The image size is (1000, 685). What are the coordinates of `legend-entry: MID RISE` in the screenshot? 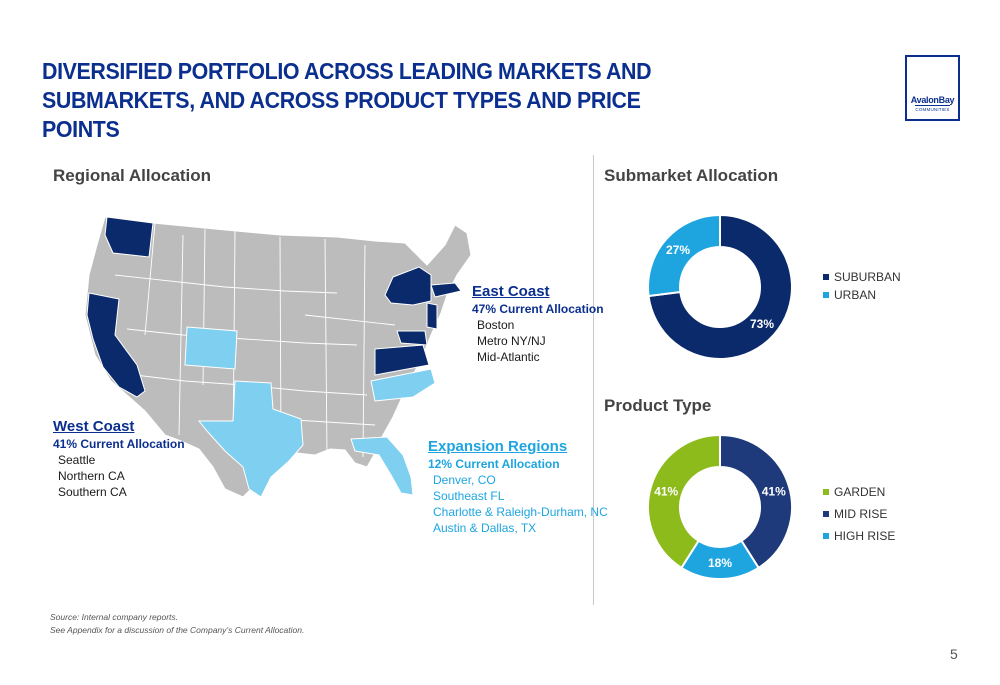 It's located at (859, 514).